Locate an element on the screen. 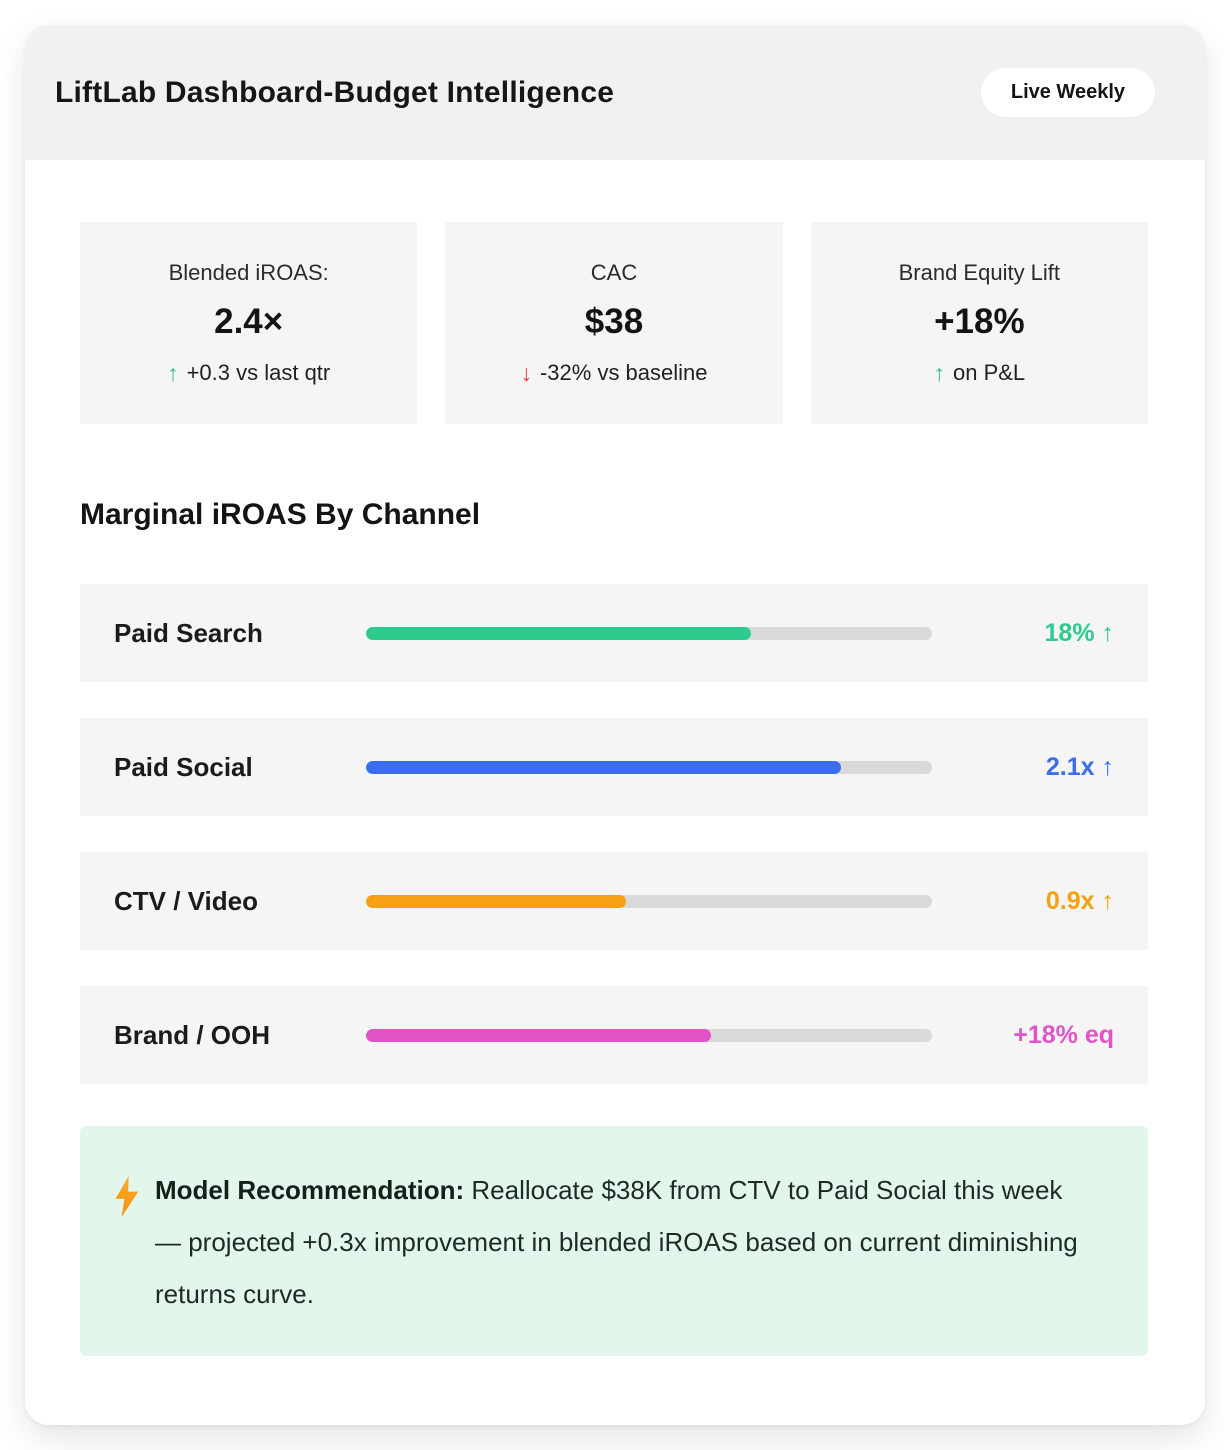 This screenshot has width=1230, height=1450. recommendation-title: Model Recommendation: is located at coordinates (310, 1190).